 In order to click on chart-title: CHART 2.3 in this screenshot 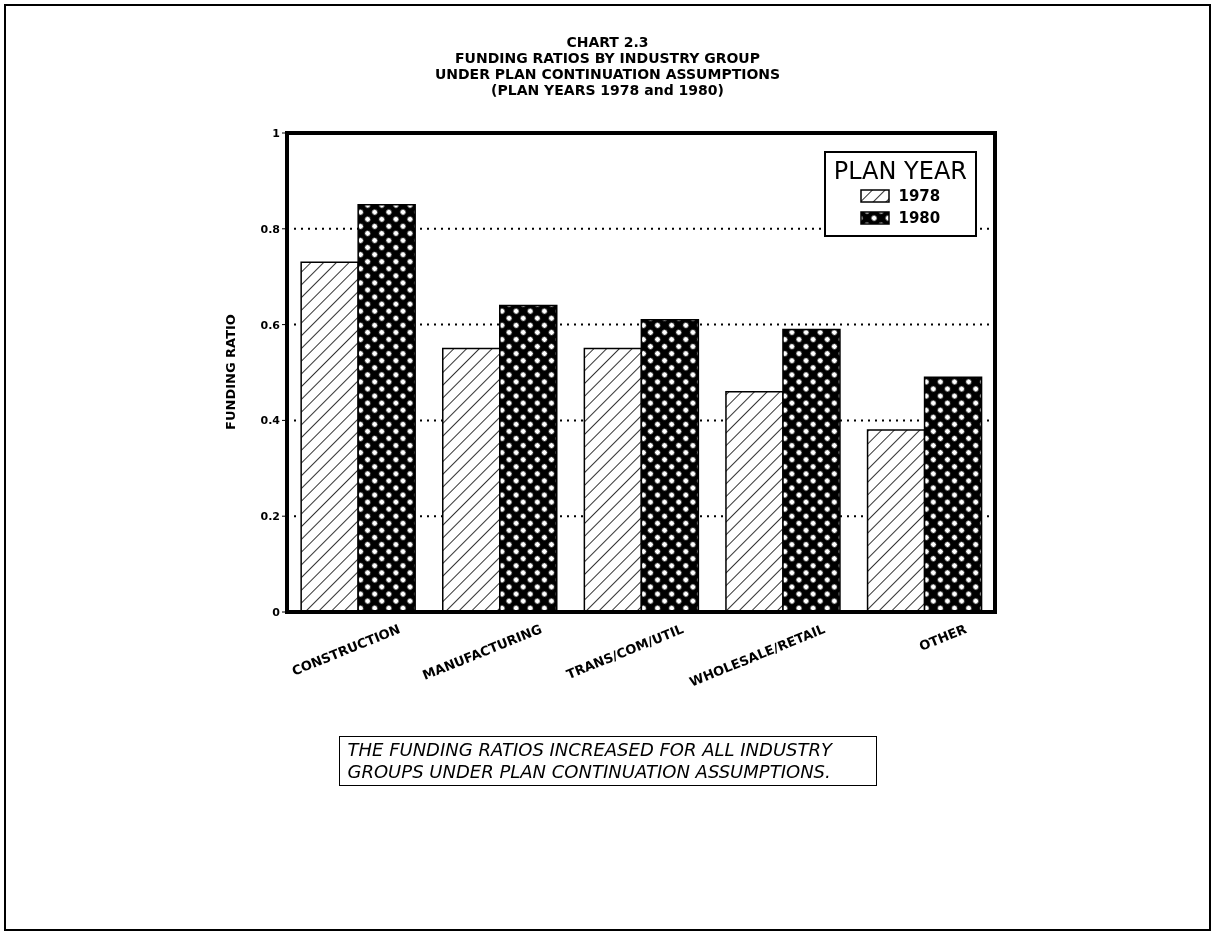, I will do `click(607, 42)`.